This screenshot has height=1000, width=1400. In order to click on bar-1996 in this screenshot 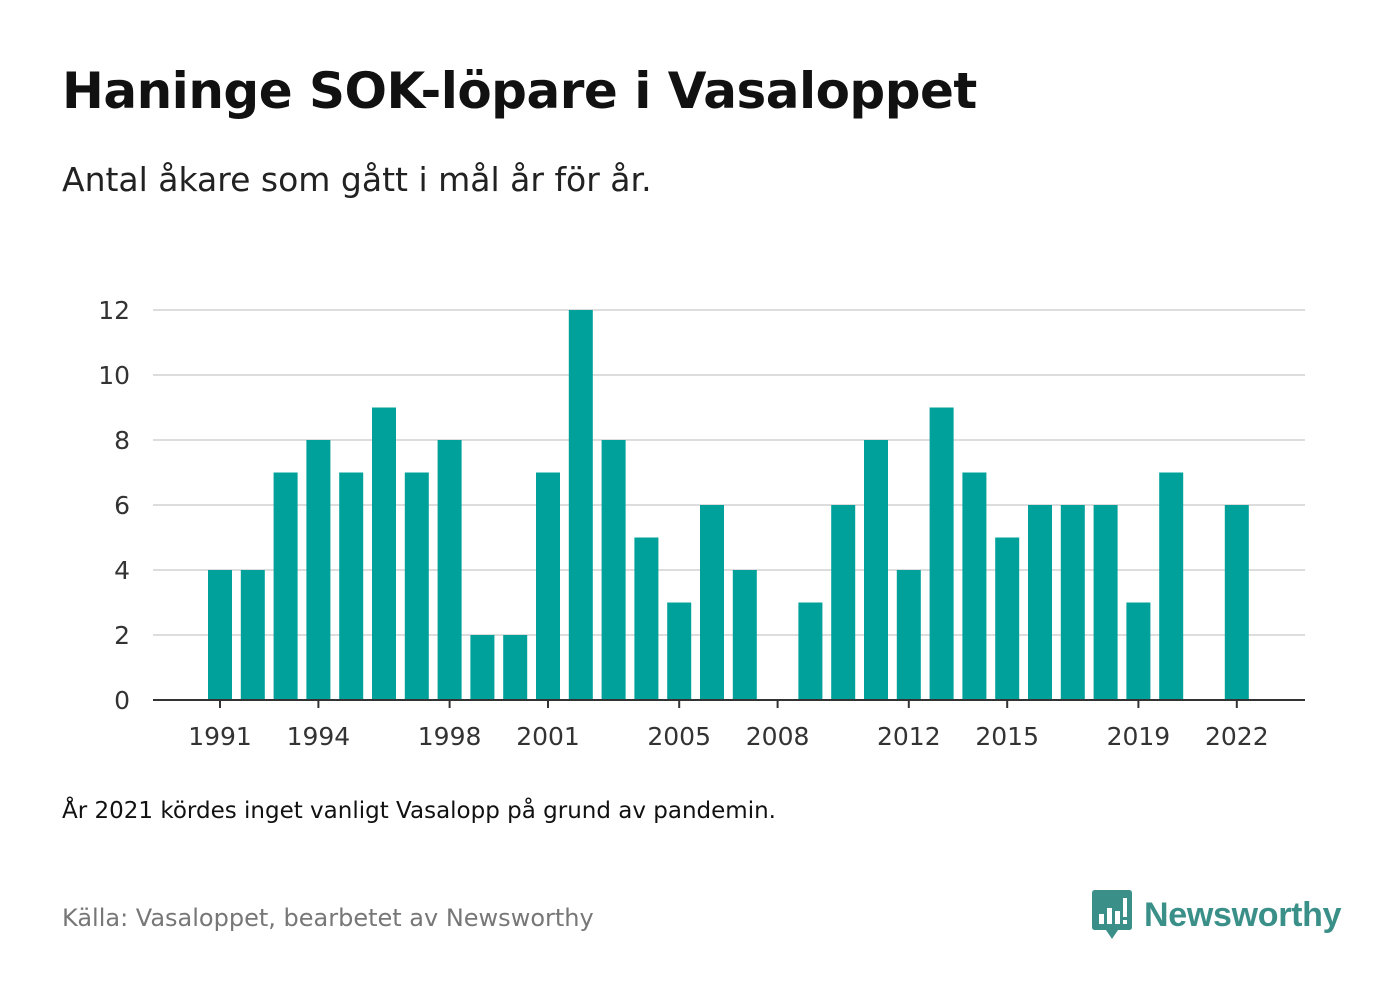, I will do `click(384, 553)`.